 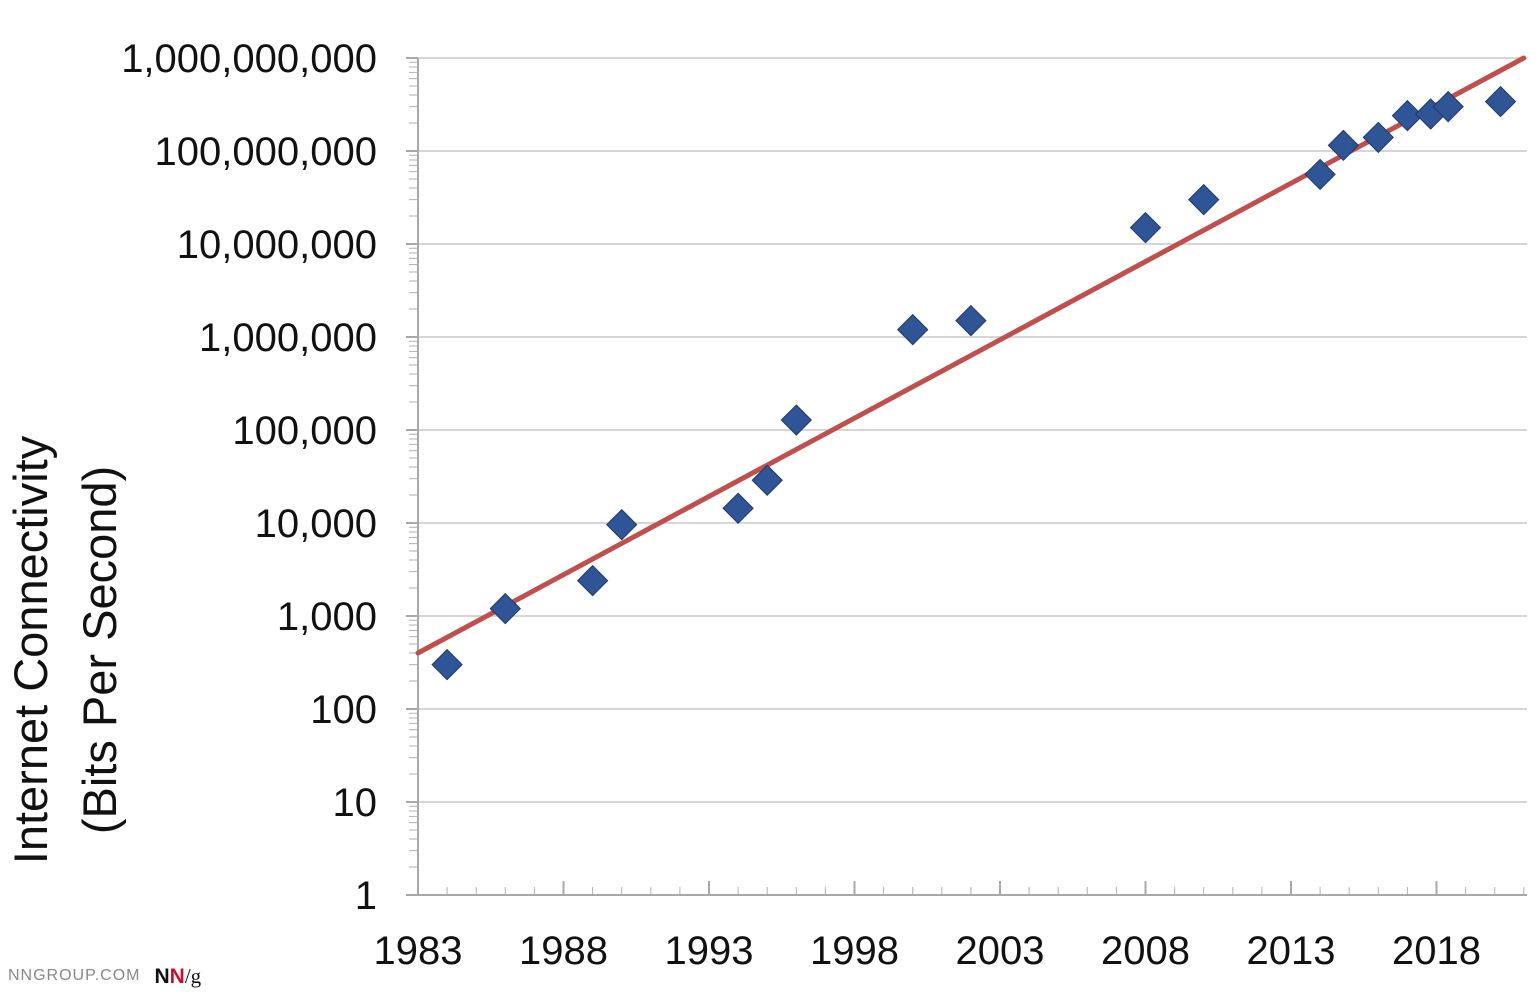 What do you see at coordinates (927, 951) in the screenshot?
I see `x-tick-labels: 1983 1988 1993 1998 2003 2008 2013 2018` at bounding box center [927, 951].